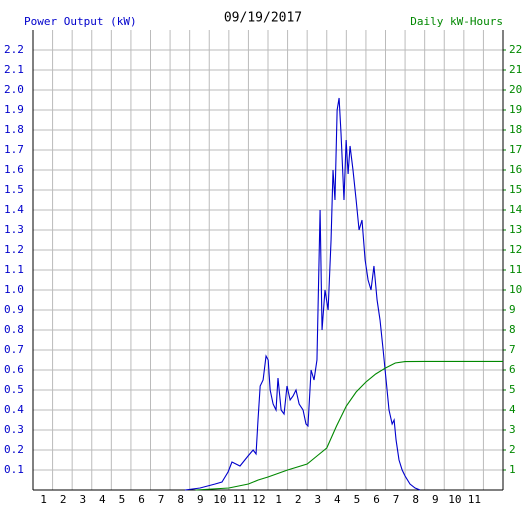 This screenshot has width=527, height=510. Describe the element at coordinates (515, 149) in the screenshot. I see `y2-tick-label: 17` at that location.